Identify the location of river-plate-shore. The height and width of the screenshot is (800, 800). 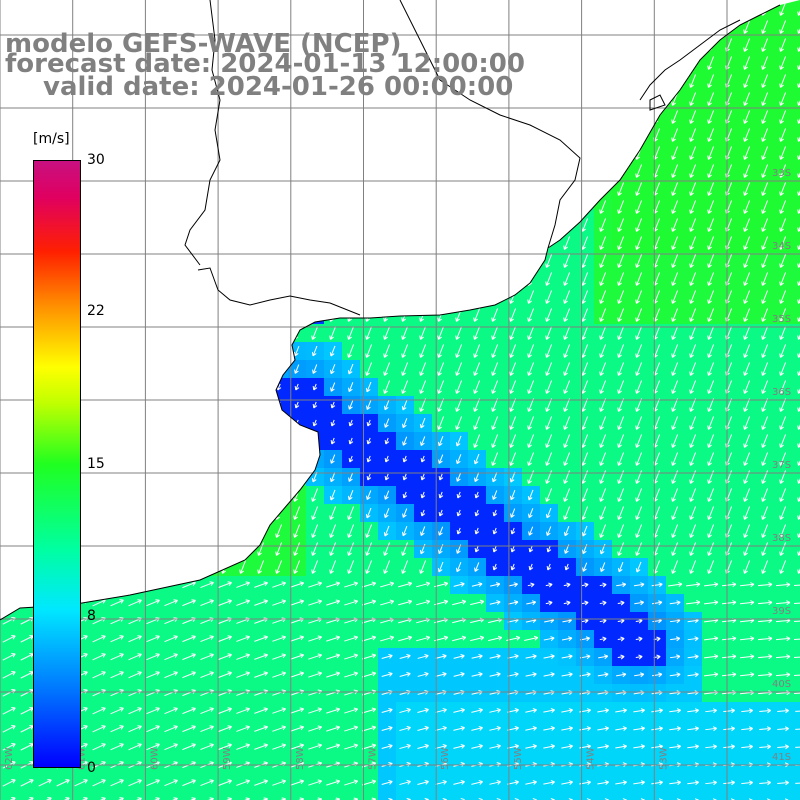
(279, 291).